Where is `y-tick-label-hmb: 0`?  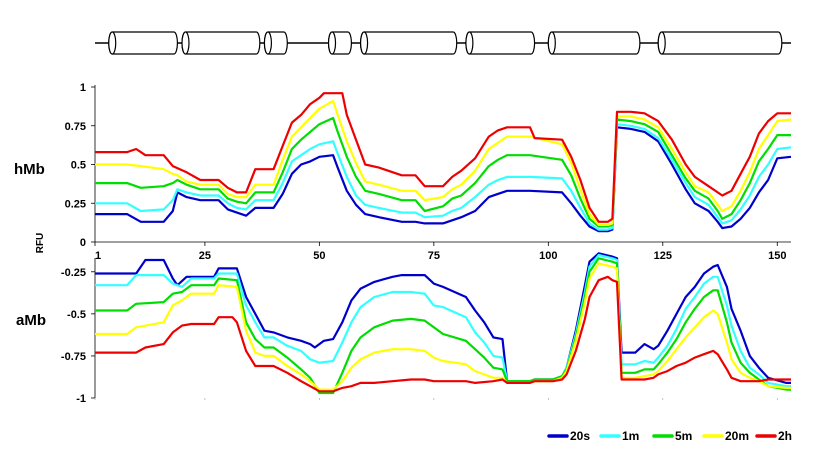 y-tick-label-hmb: 0 is located at coordinates (83, 243).